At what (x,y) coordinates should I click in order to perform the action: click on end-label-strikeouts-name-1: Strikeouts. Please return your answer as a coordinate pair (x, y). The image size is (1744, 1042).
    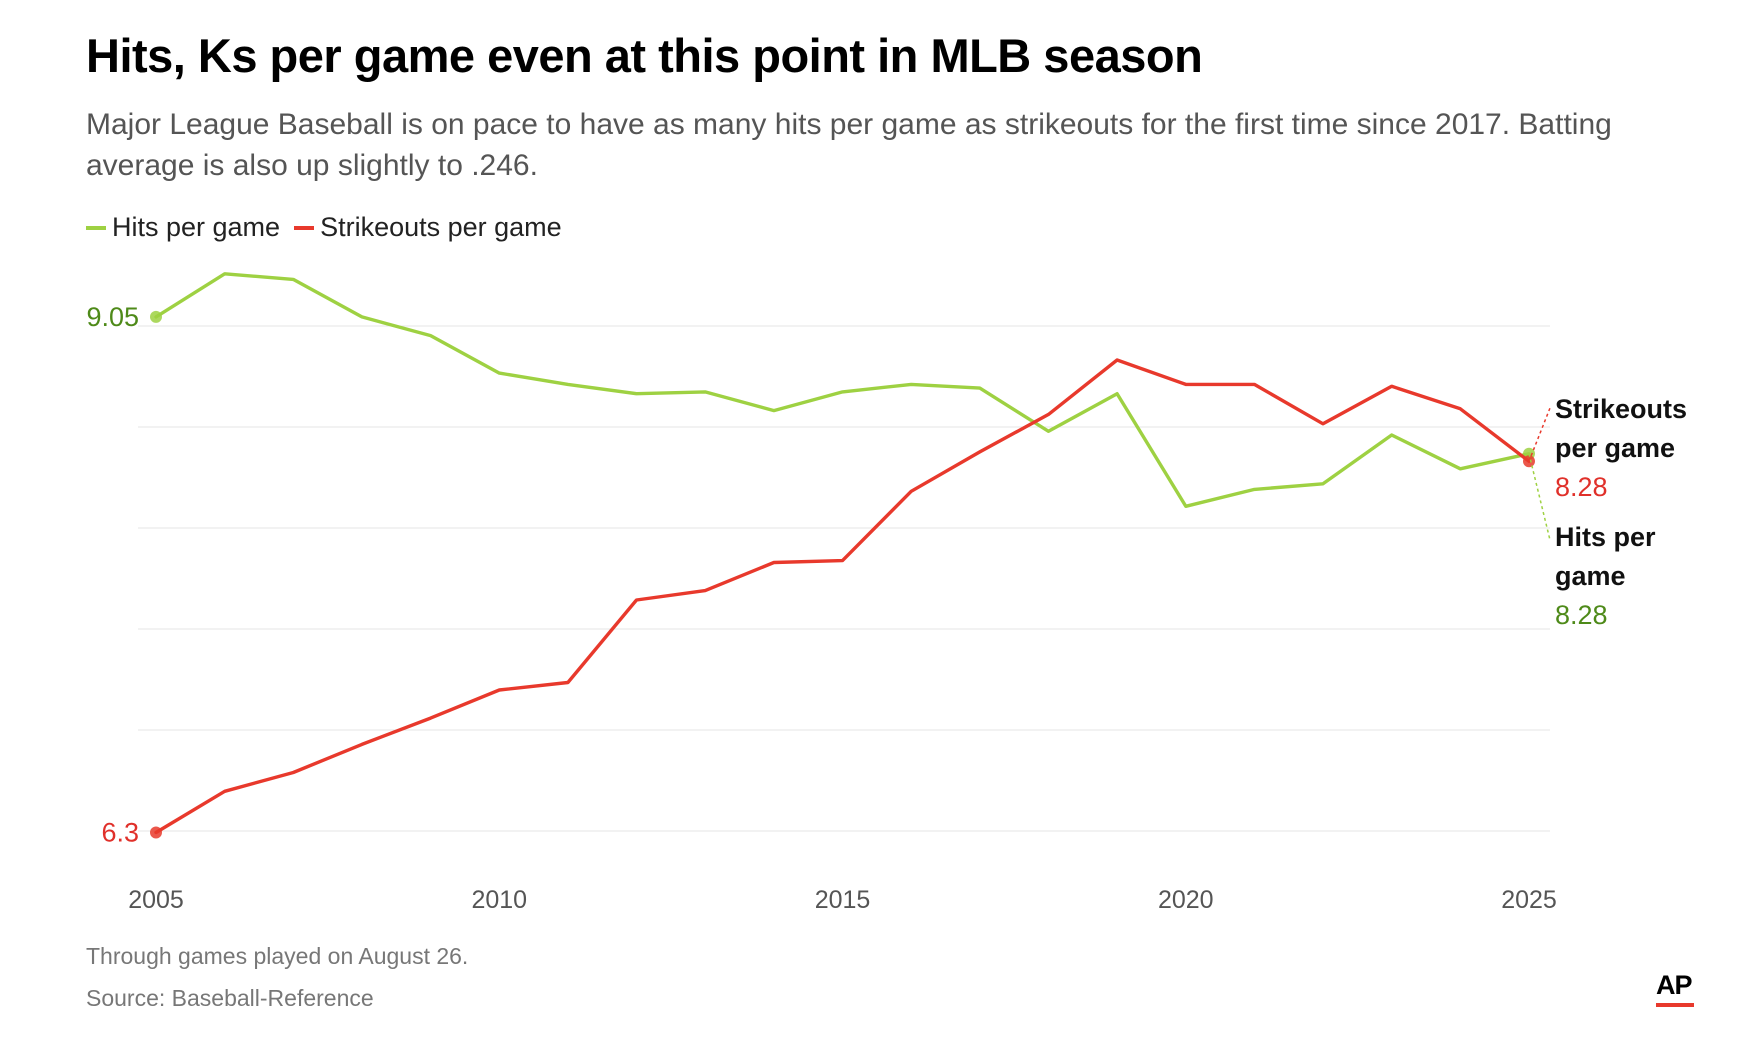
    Looking at the image, I should click on (1621, 409).